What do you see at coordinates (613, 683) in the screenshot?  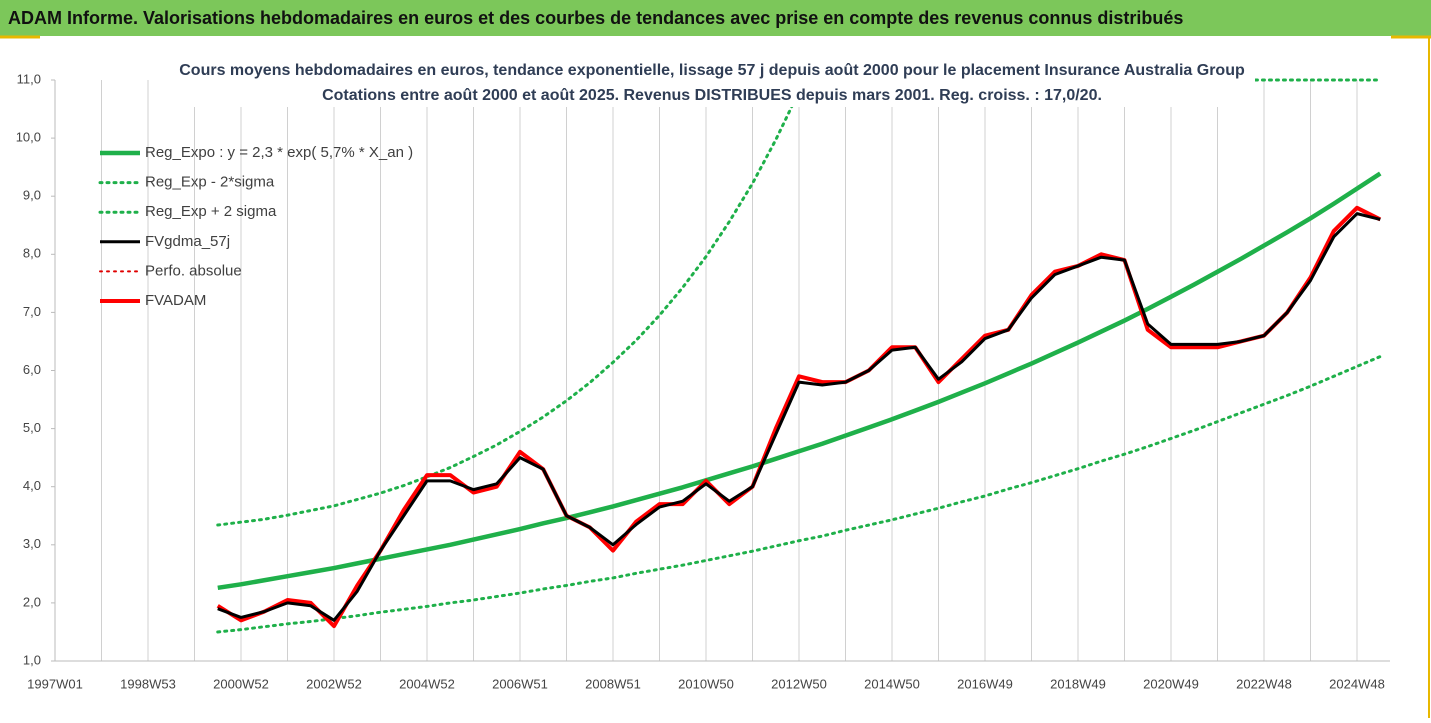 I see `x-tick-label: 2008W51` at bounding box center [613, 683].